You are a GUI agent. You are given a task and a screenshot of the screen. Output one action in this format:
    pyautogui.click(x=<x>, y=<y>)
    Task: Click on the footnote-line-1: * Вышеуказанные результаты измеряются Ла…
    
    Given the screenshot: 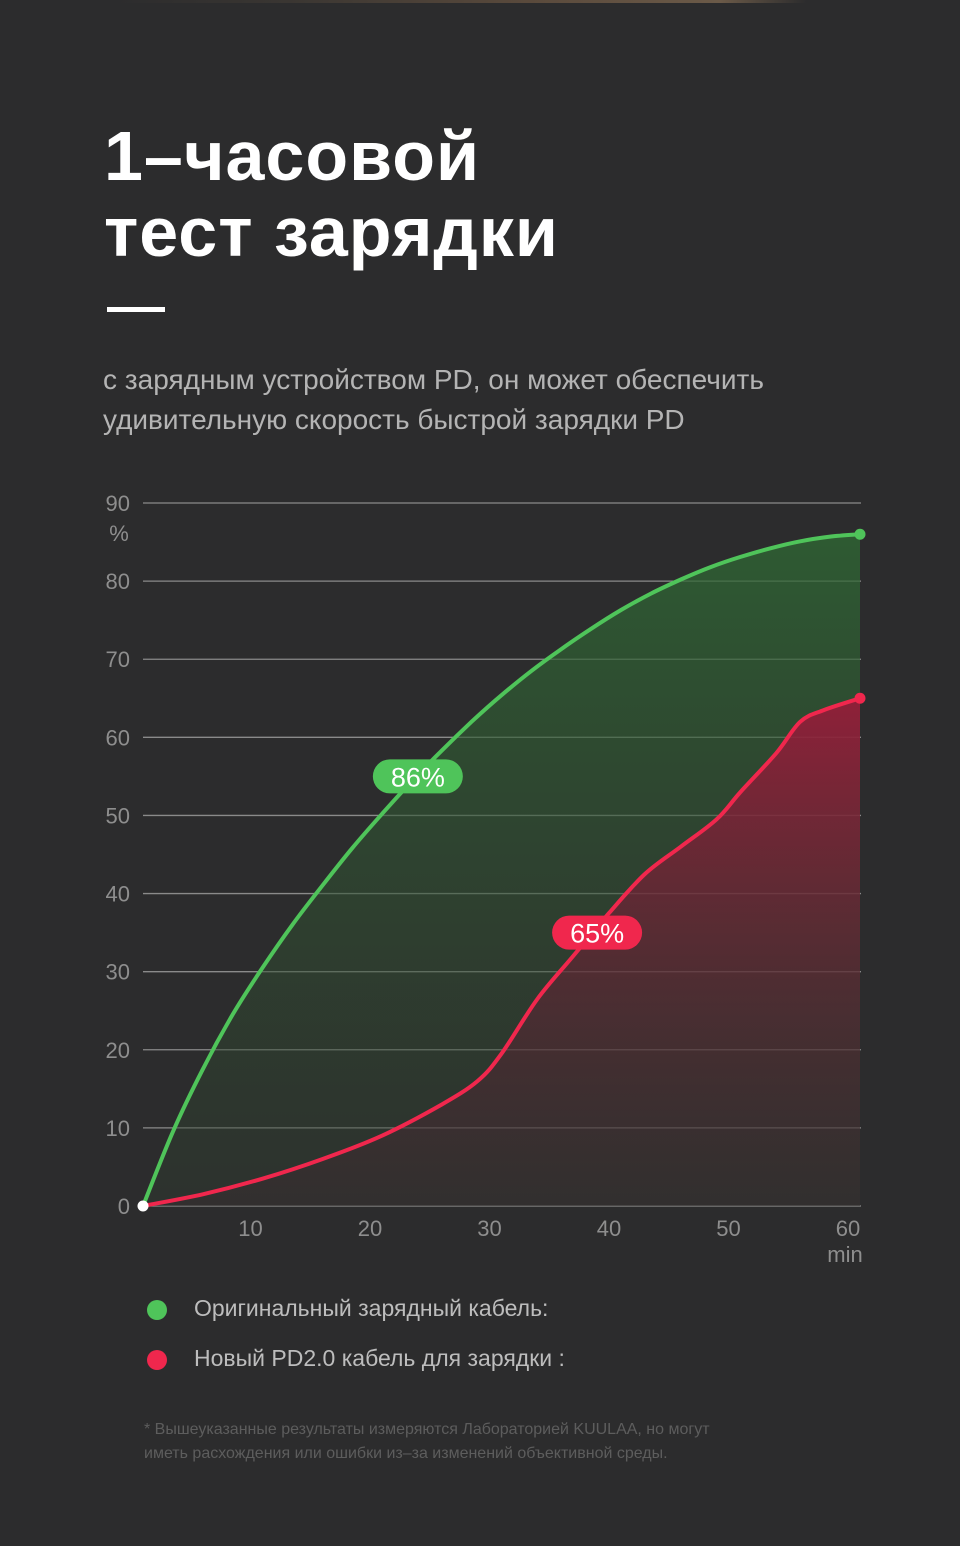 What is the action you would take?
    pyautogui.click(x=427, y=1429)
    